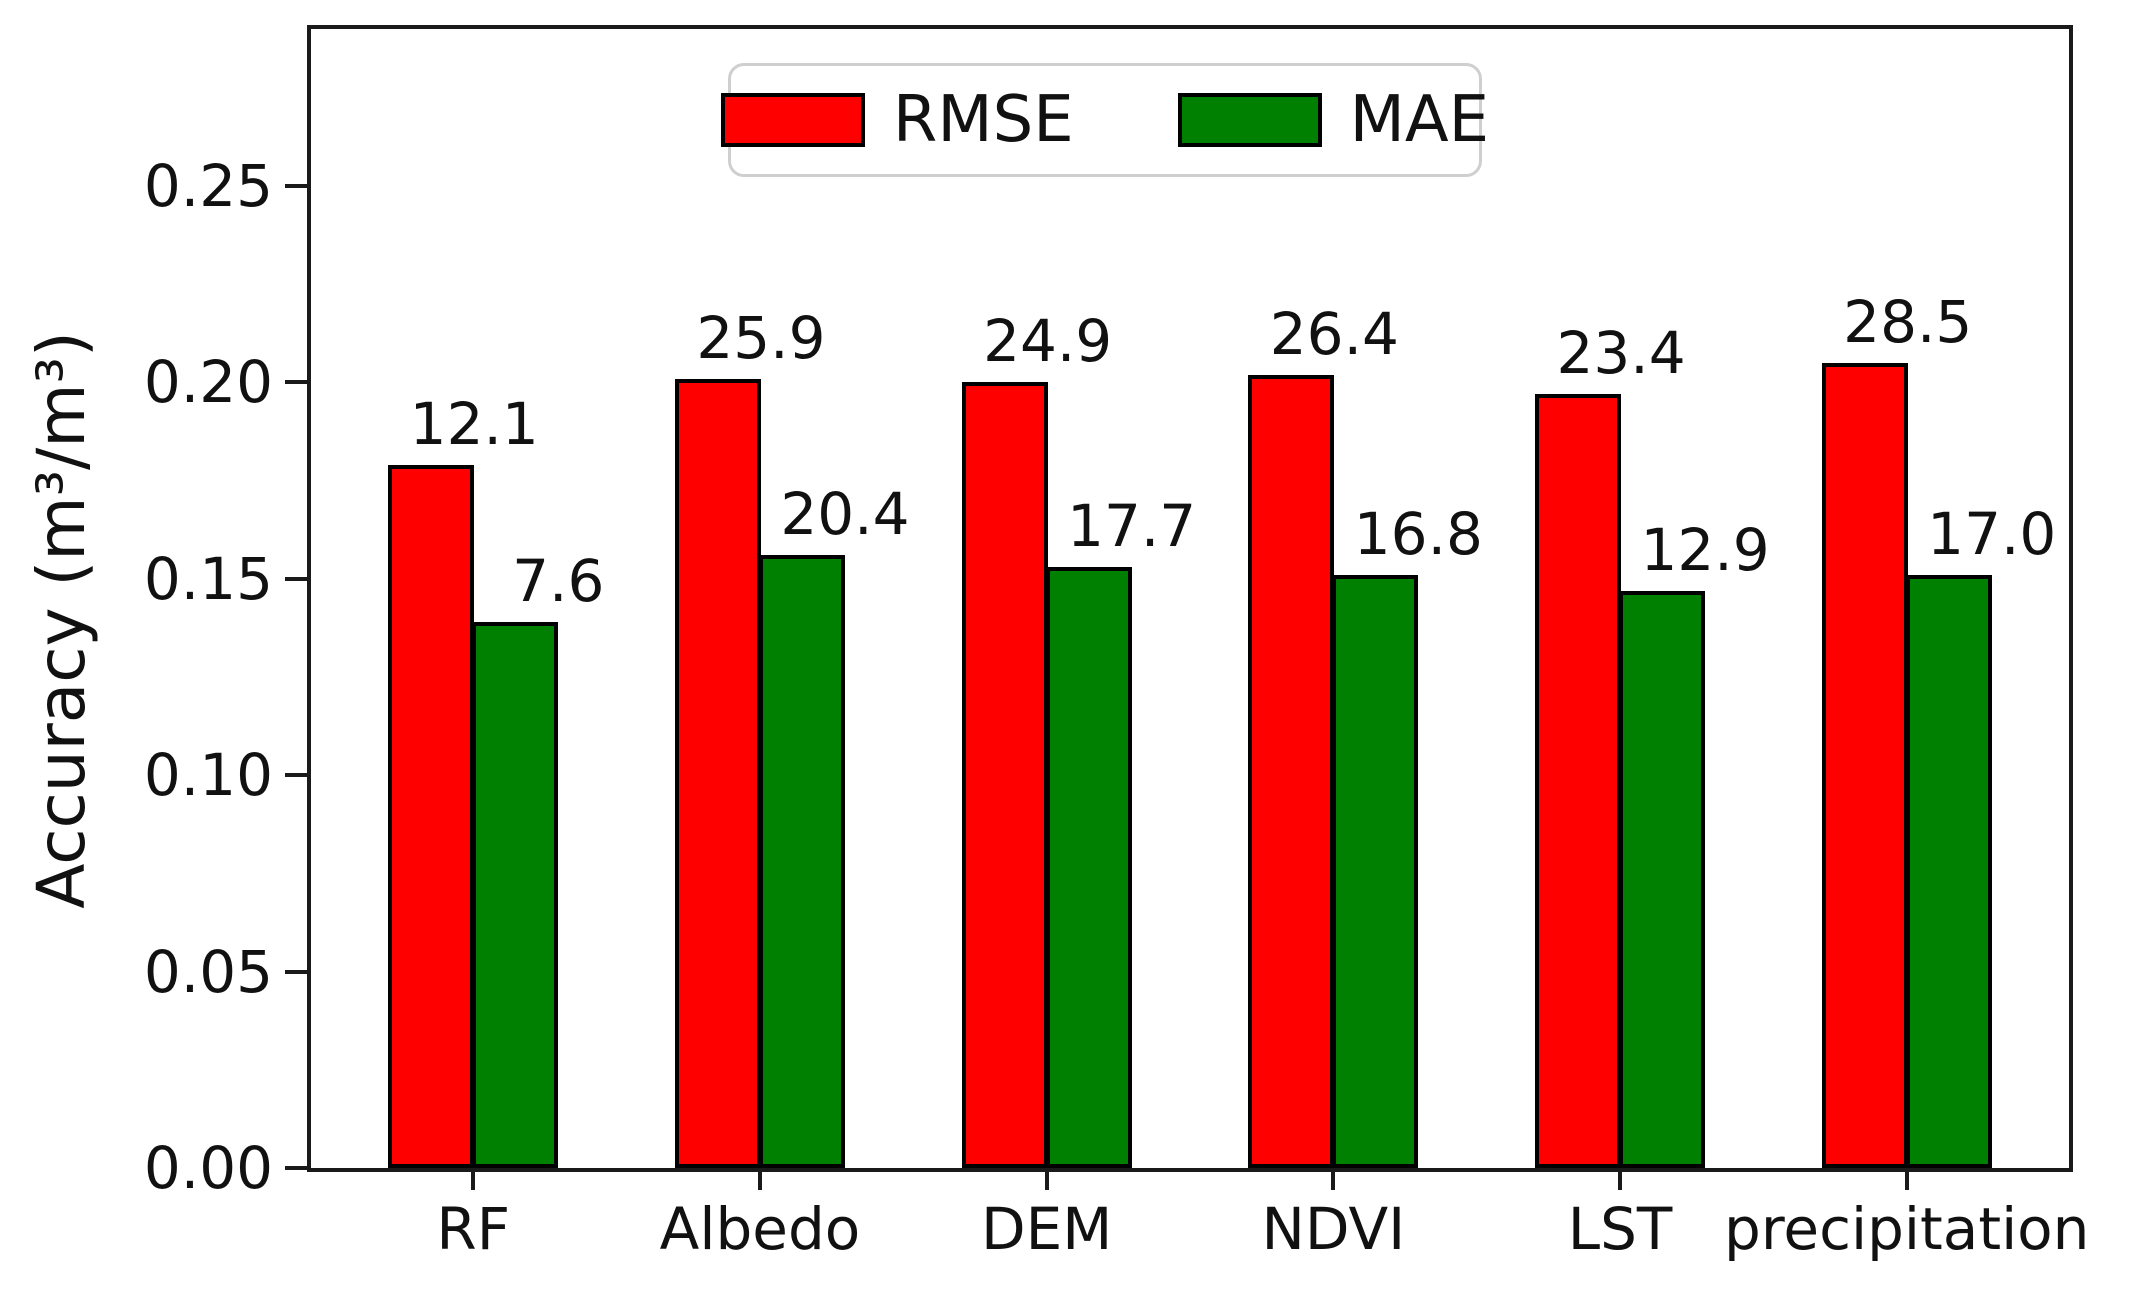 This screenshot has height=1313, width=2140. What do you see at coordinates (208, 382) in the screenshot?
I see `y-tick-label: 0.20` at bounding box center [208, 382].